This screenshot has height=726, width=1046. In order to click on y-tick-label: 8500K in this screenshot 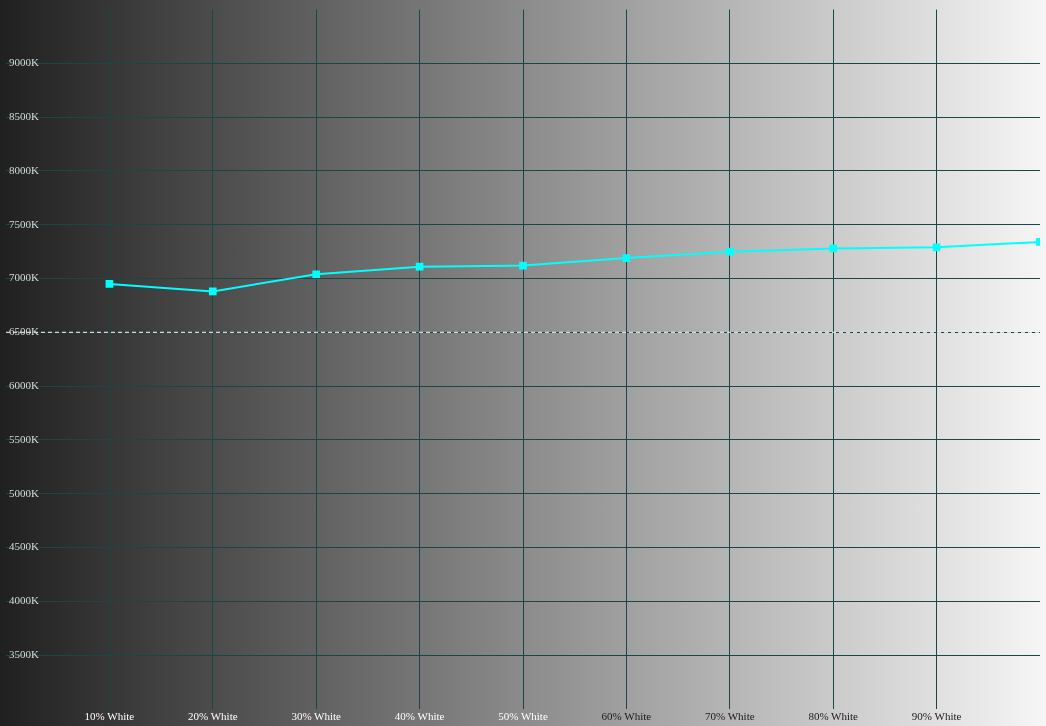, I will do `click(24, 116)`.